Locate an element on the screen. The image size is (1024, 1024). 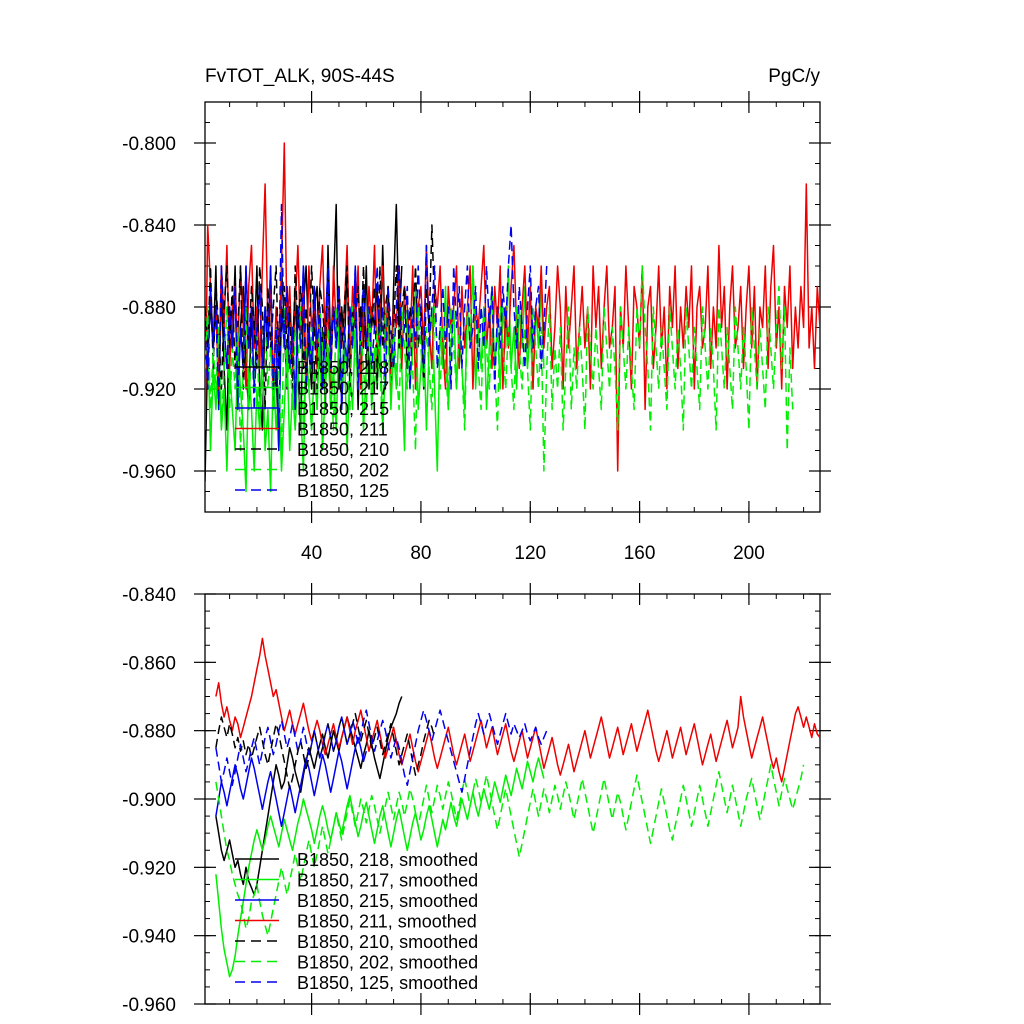
y-tick-label: -0.800 is located at coordinates (149, 144).